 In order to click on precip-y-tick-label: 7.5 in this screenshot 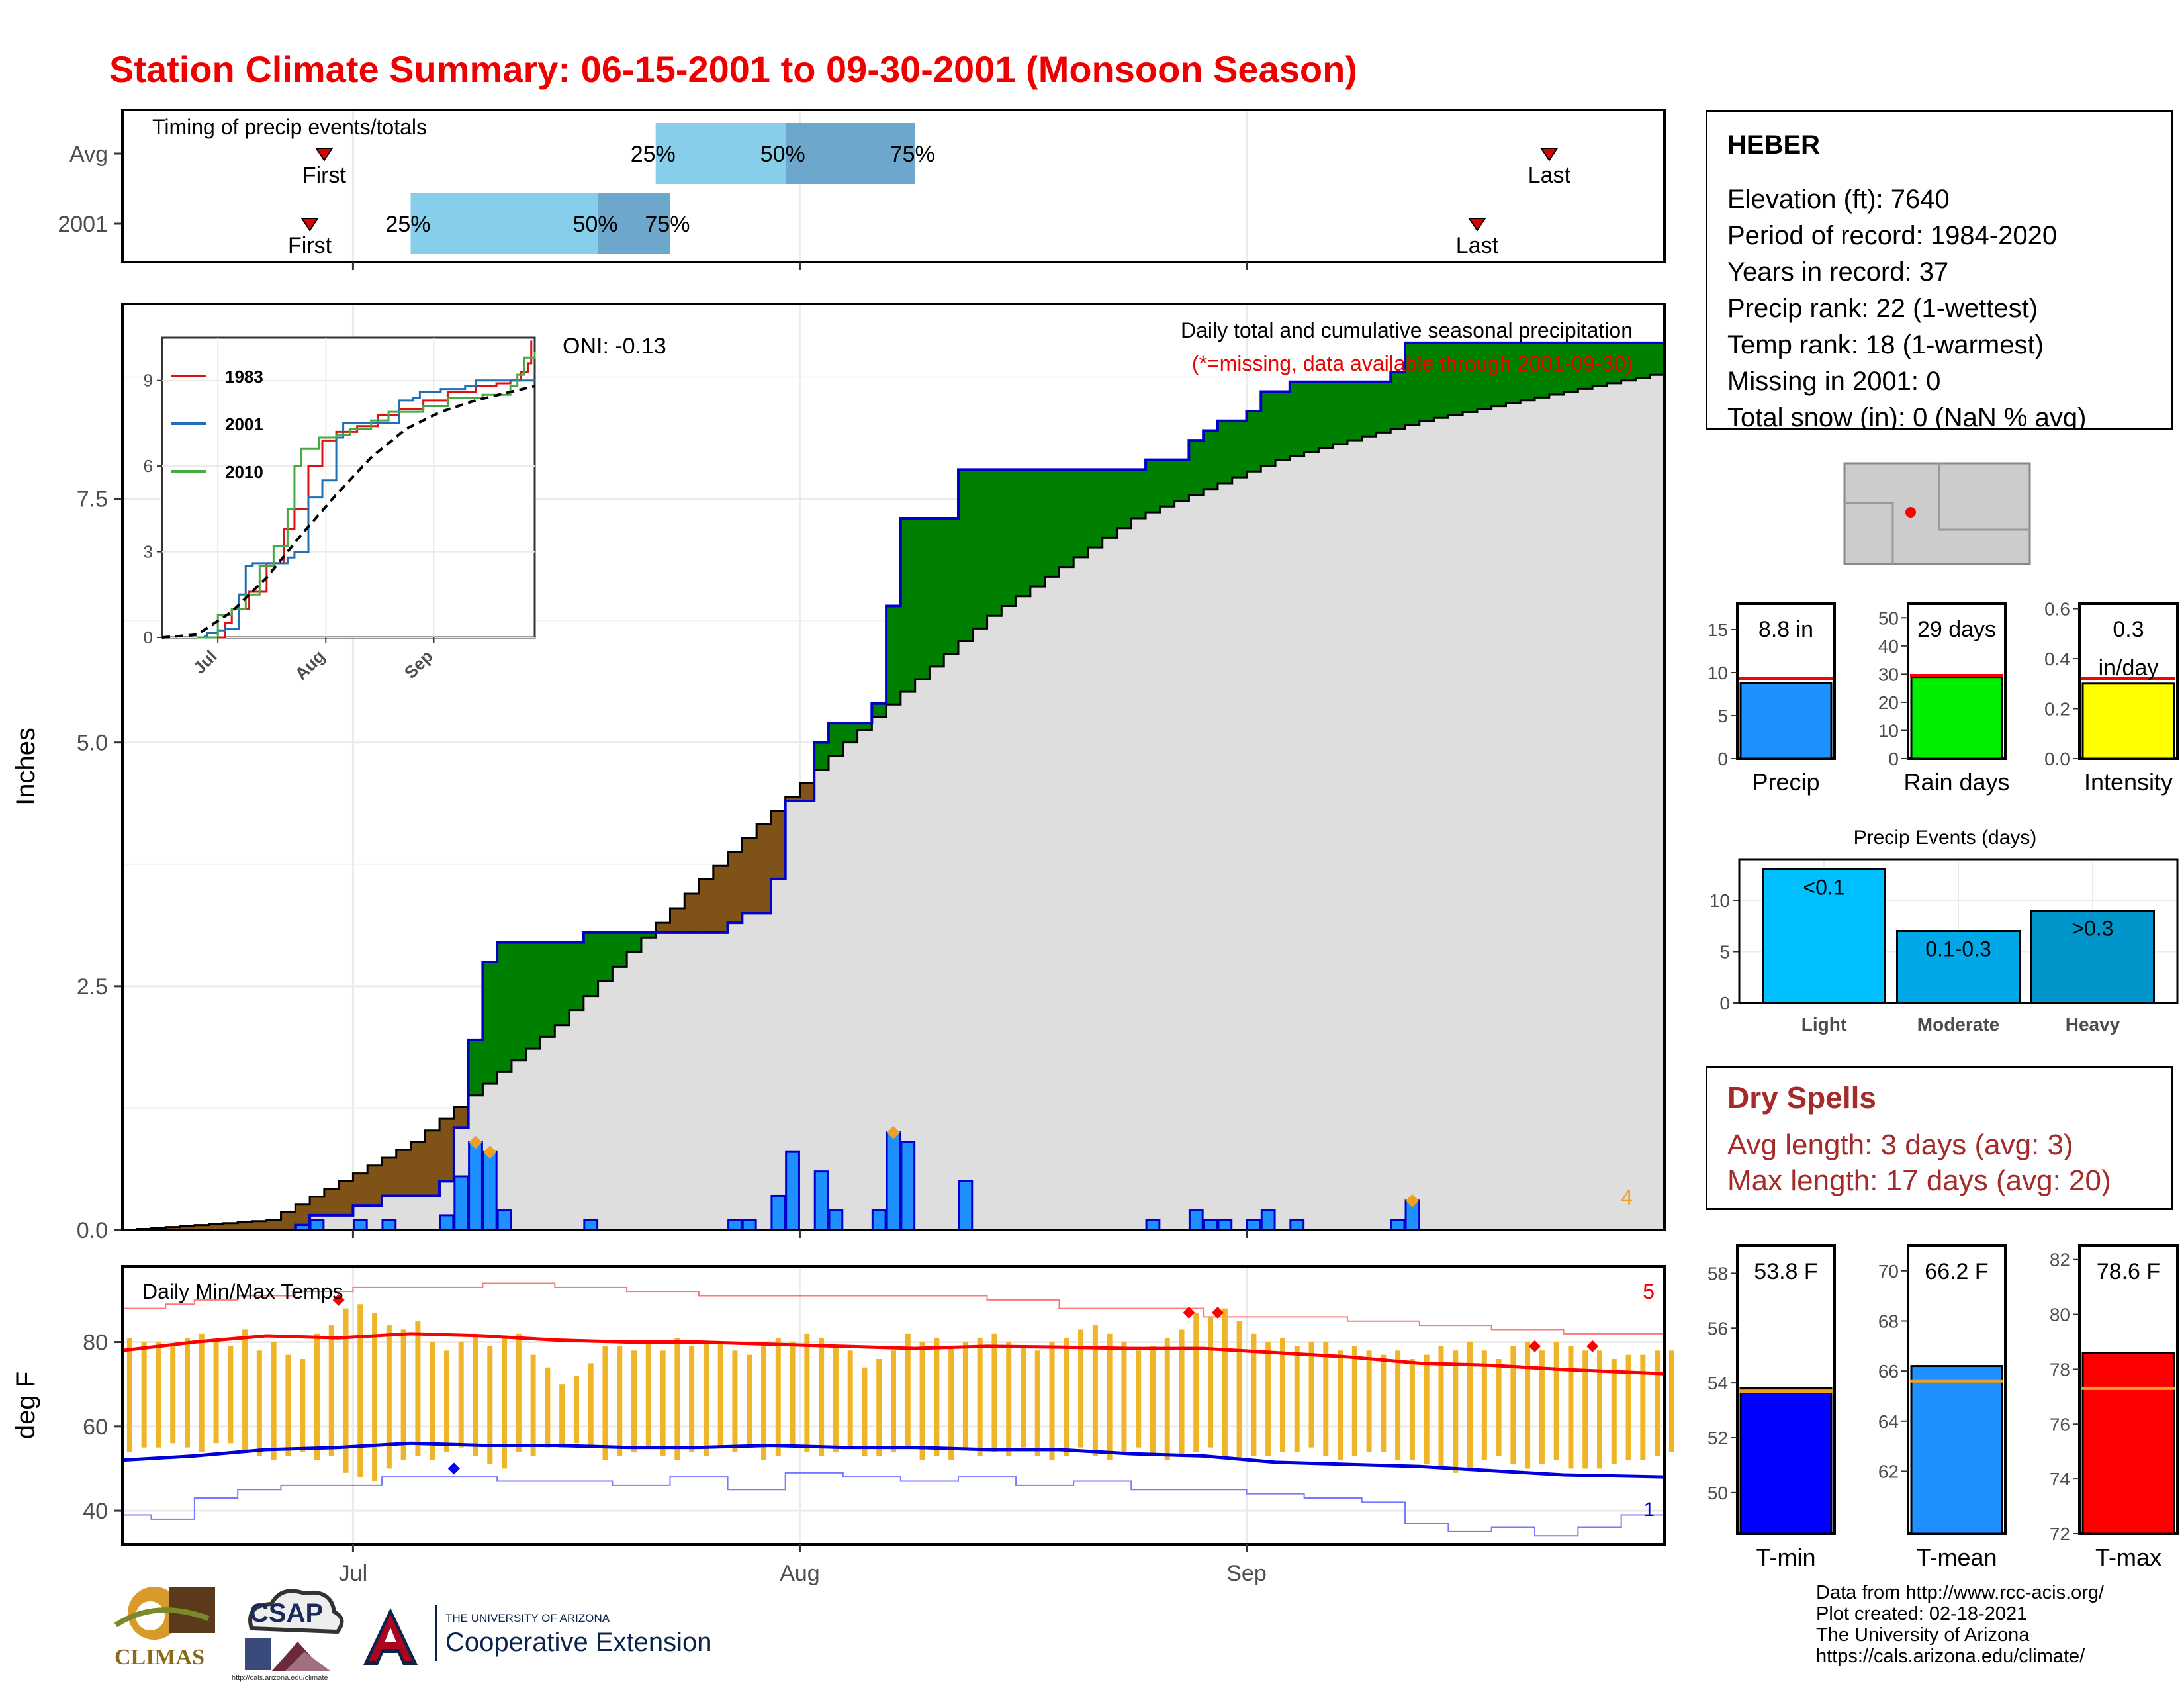, I will do `click(92, 499)`.